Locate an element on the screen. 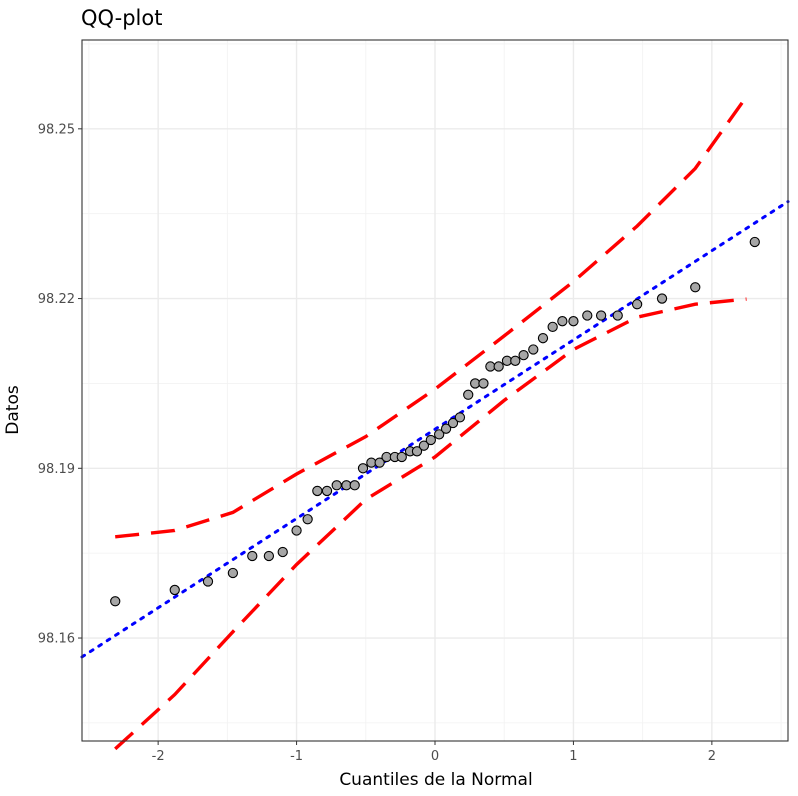  x-tick-label: 0 is located at coordinates (435, 756).